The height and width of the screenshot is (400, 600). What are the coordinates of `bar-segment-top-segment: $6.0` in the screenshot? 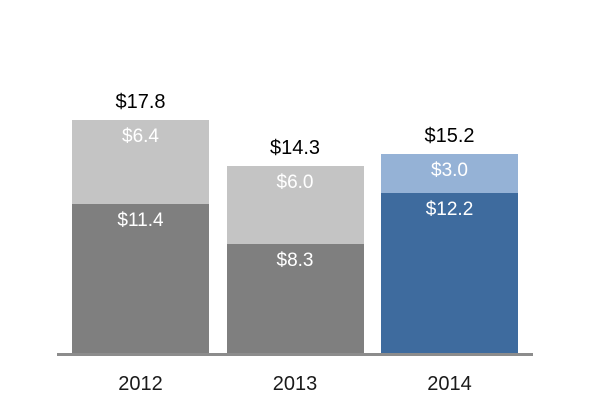 It's located at (295, 205).